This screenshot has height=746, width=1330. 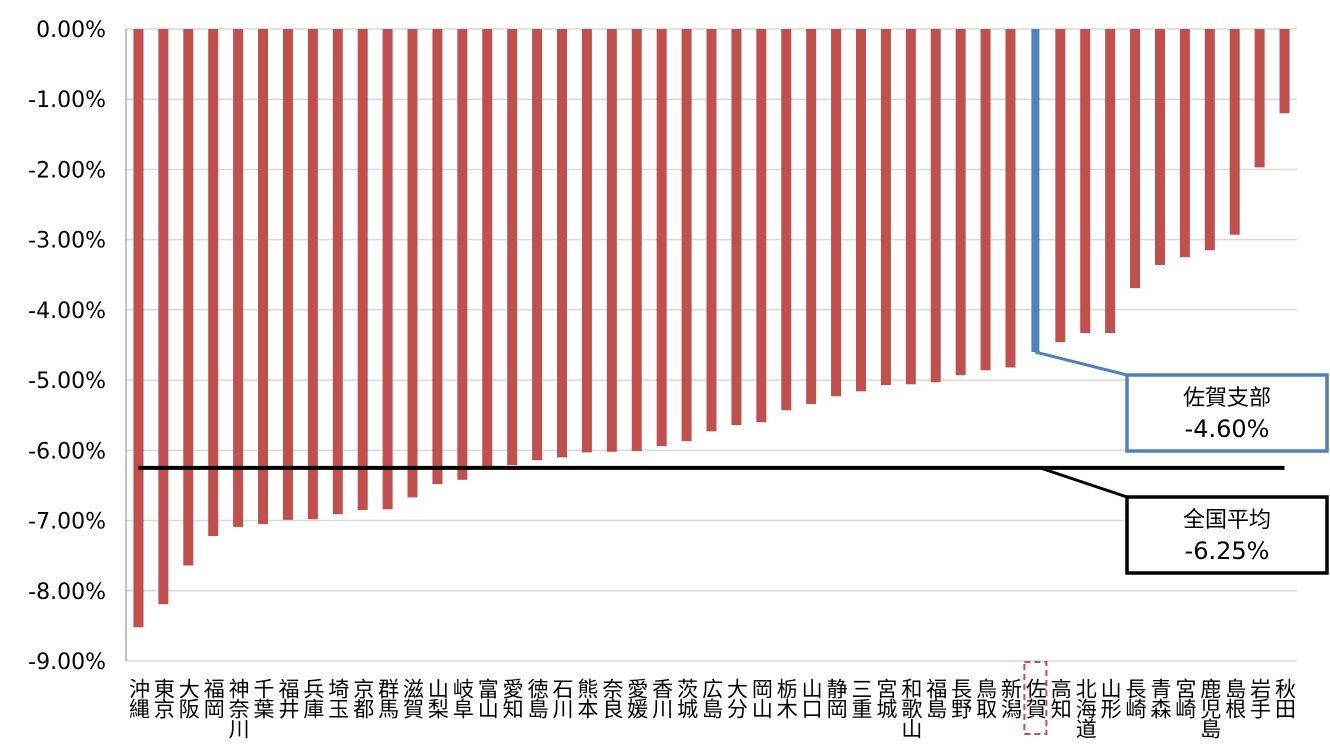 What do you see at coordinates (67, 592) in the screenshot?
I see `y-tick-label: -8.00%` at bounding box center [67, 592].